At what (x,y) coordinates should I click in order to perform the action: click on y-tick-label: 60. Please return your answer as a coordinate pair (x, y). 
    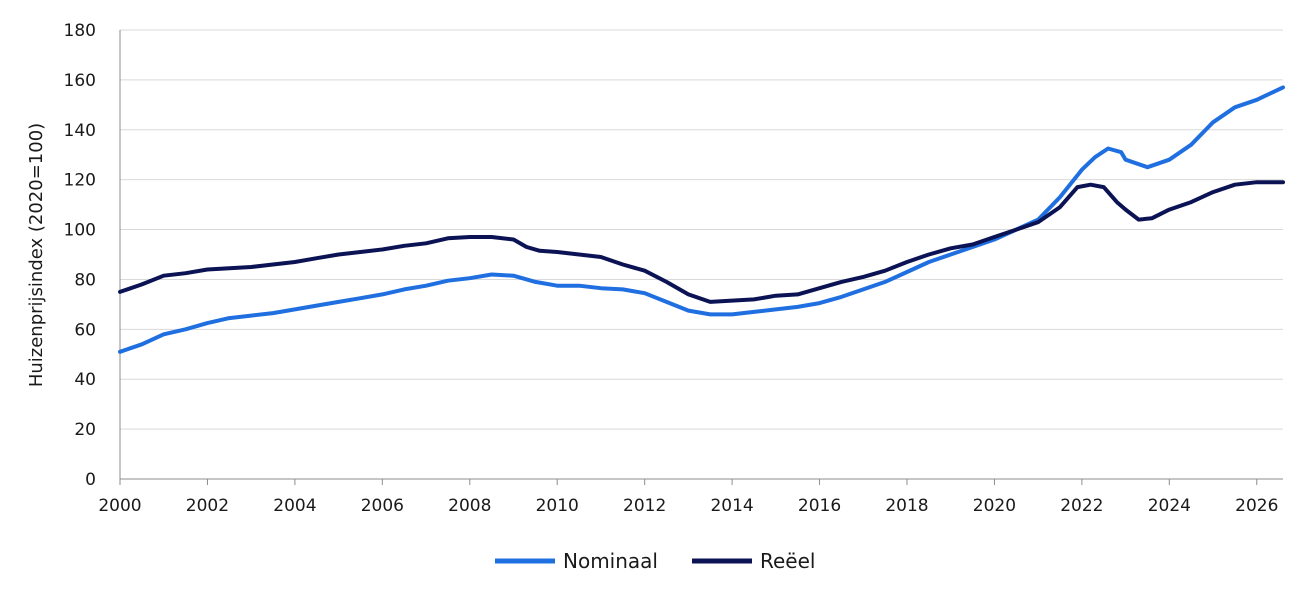
    Looking at the image, I should click on (85, 330).